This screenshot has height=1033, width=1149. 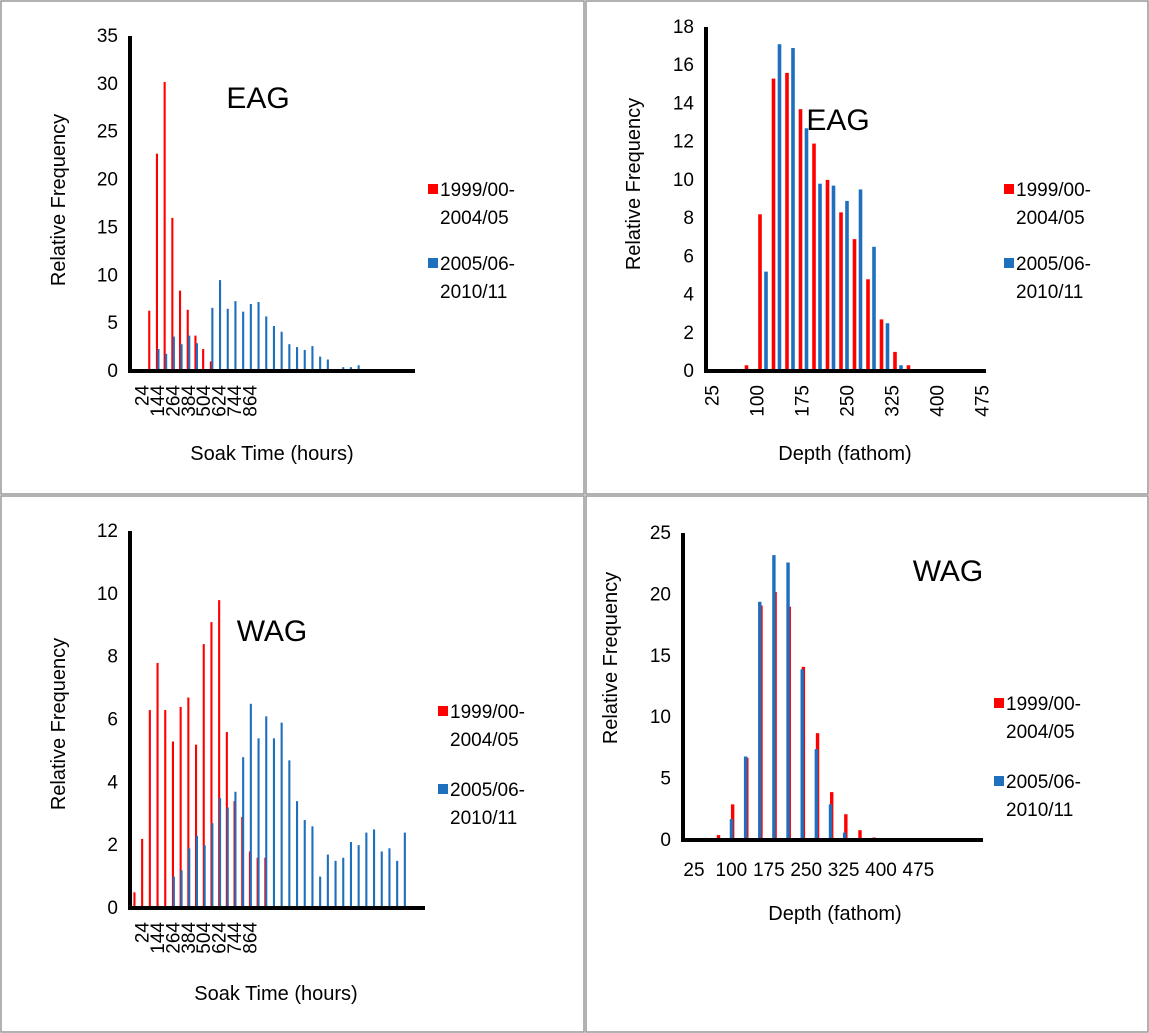 I want to click on legend-label: 1999/00- 2004/05, so click(x=1053, y=204).